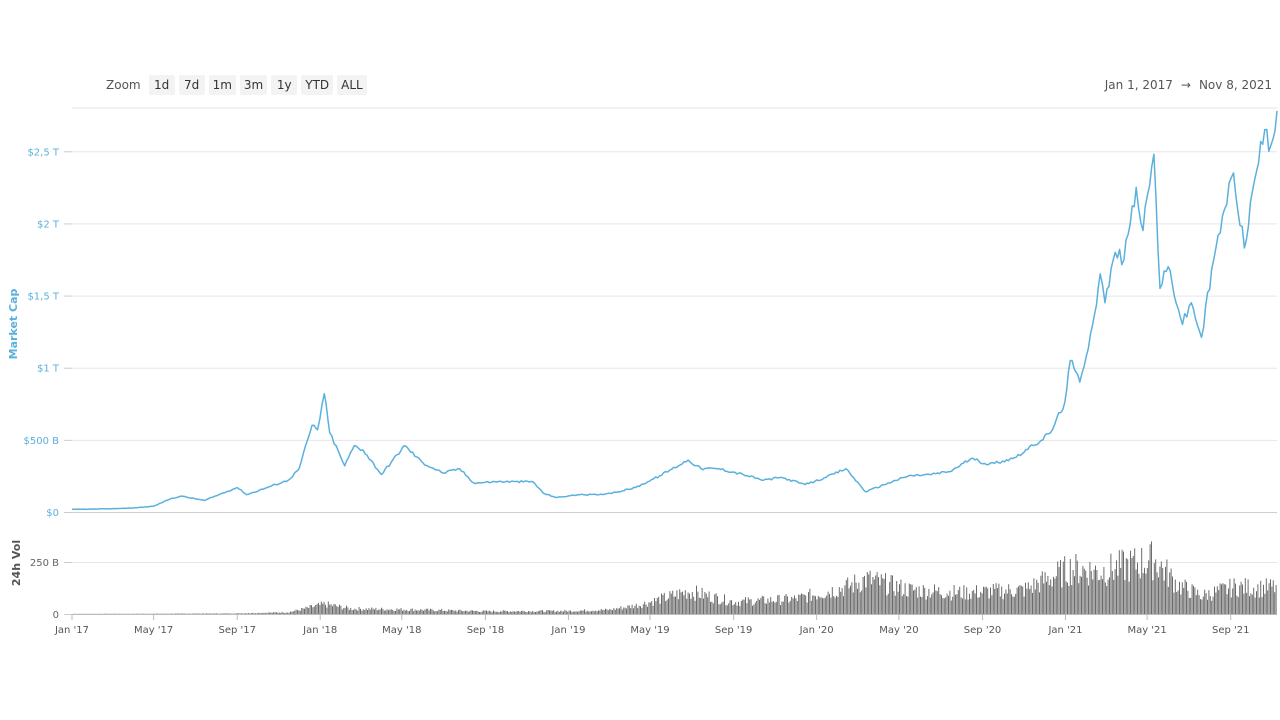 The image size is (1280, 720). Describe the element at coordinates (401, 630) in the screenshot. I see `x-tick-label: May '18` at that location.